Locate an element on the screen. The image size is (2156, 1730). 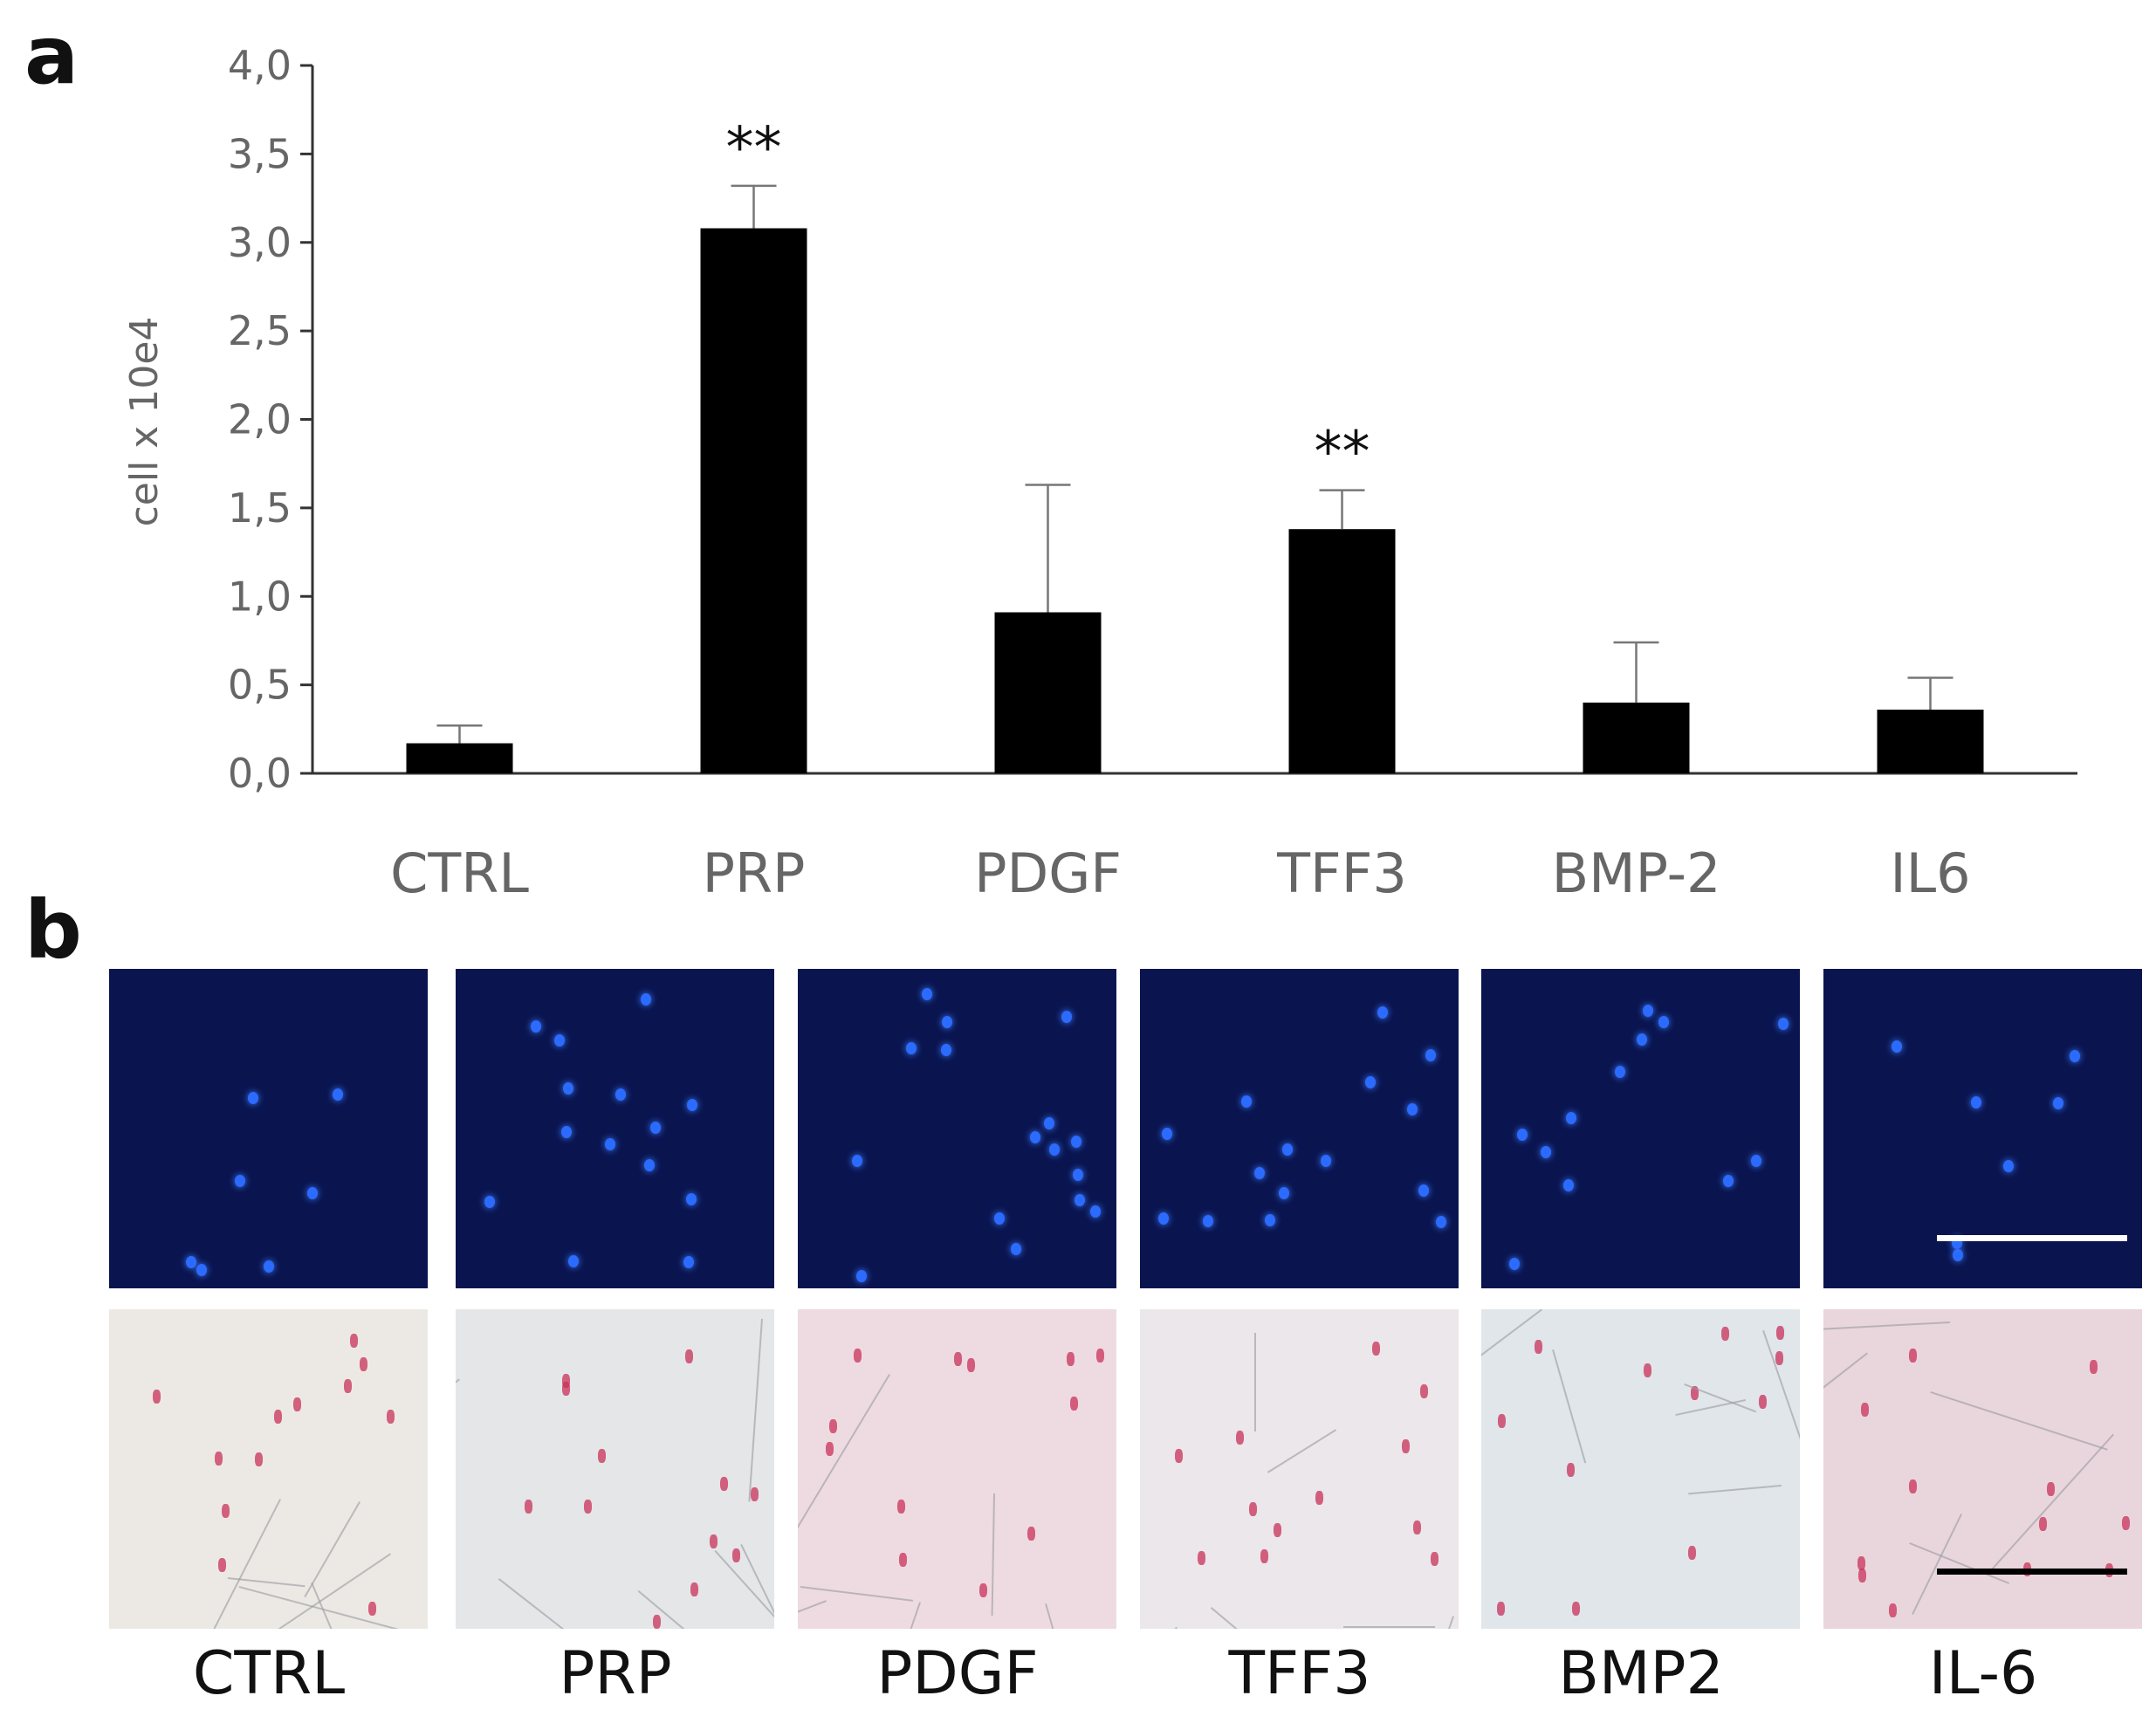
bar-il6 is located at coordinates (1930, 741).